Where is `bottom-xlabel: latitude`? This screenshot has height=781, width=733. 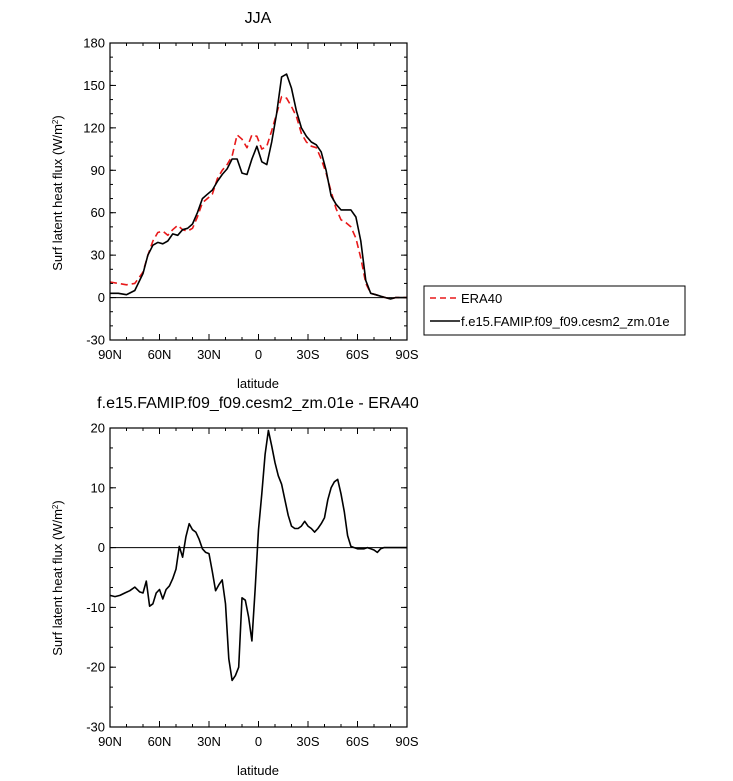 bottom-xlabel: latitude is located at coordinates (258, 770).